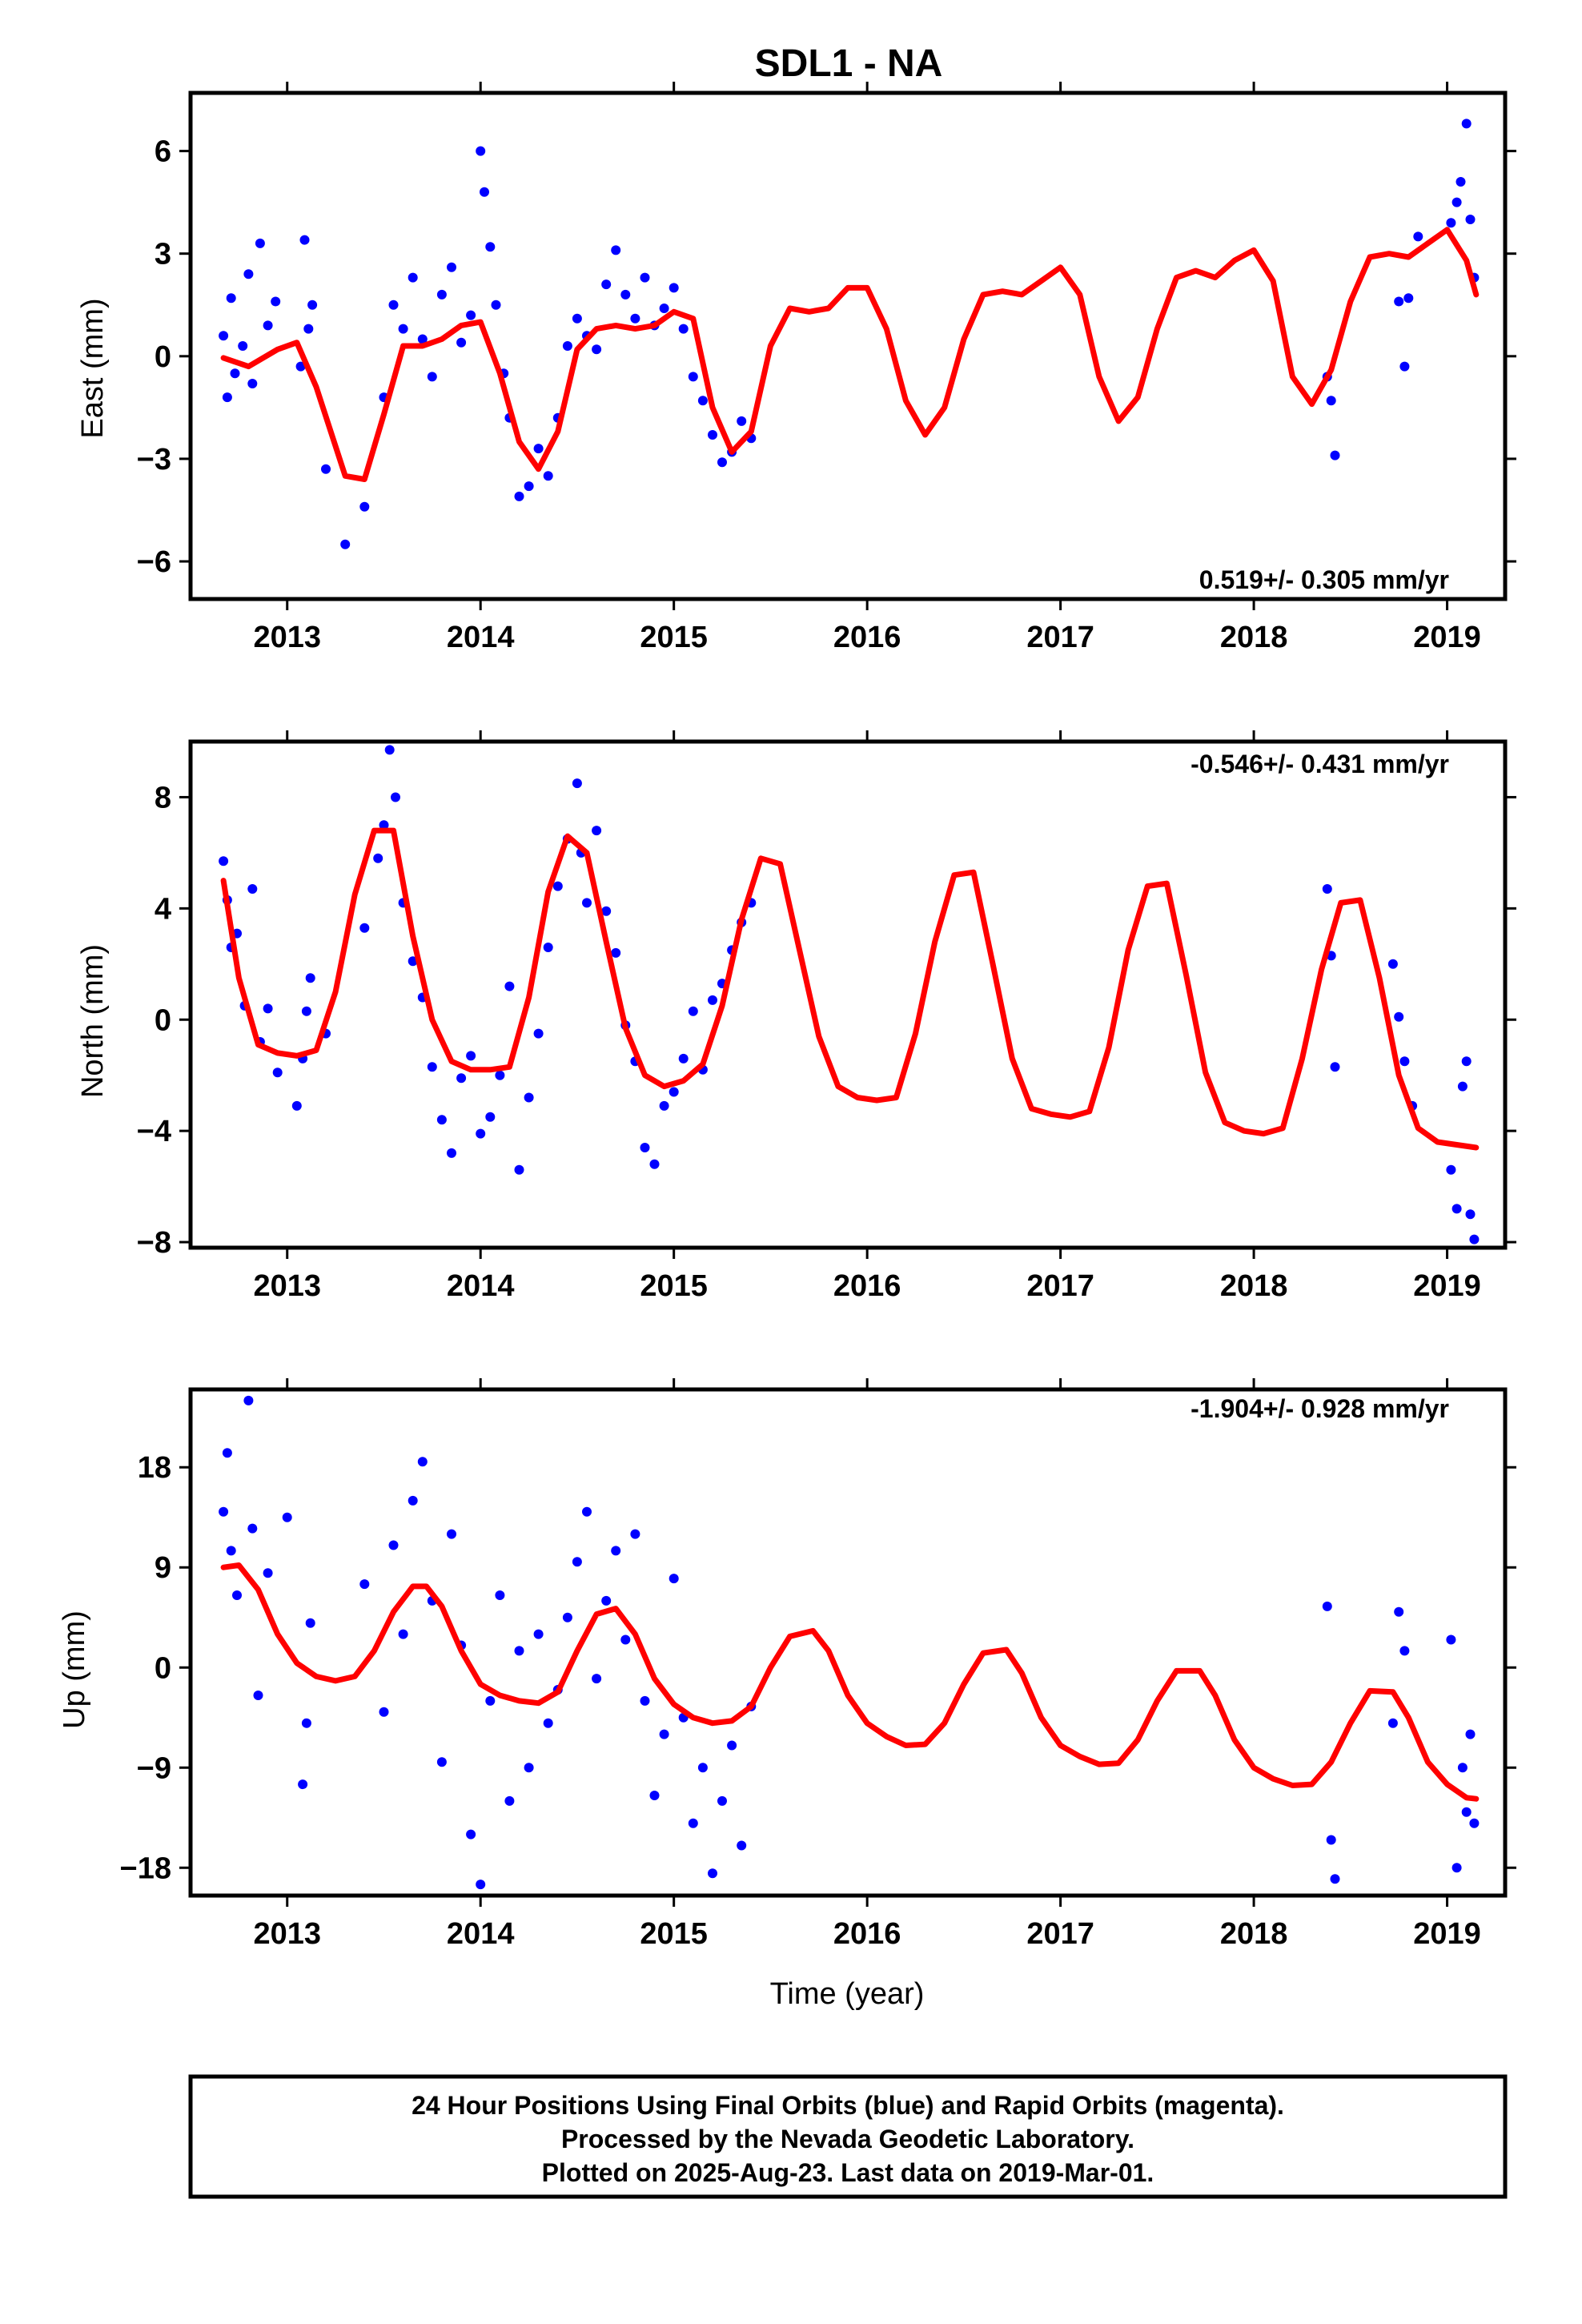 The image size is (1582, 2324). I want to click on east-ytick-label: −3, so click(154, 459).